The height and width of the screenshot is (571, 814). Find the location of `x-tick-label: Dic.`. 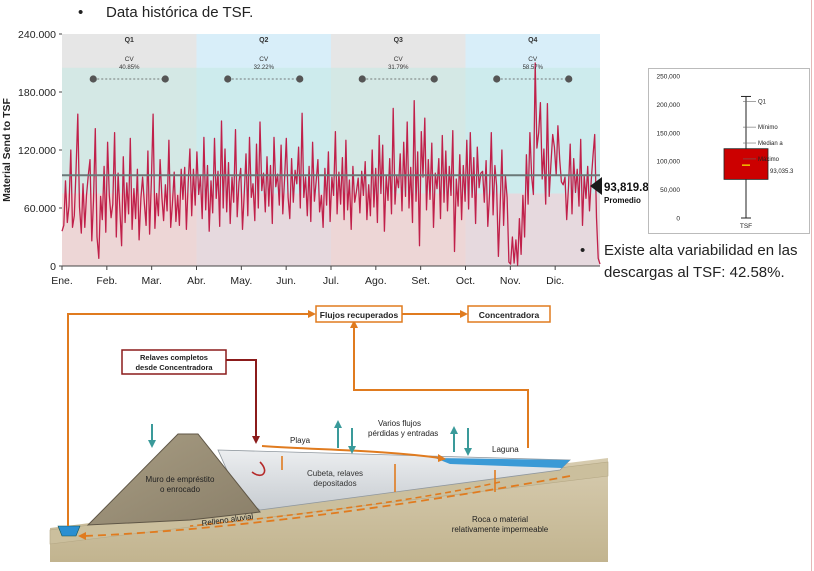

x-tick-label: Dic. is located at coordinates (555, 281).